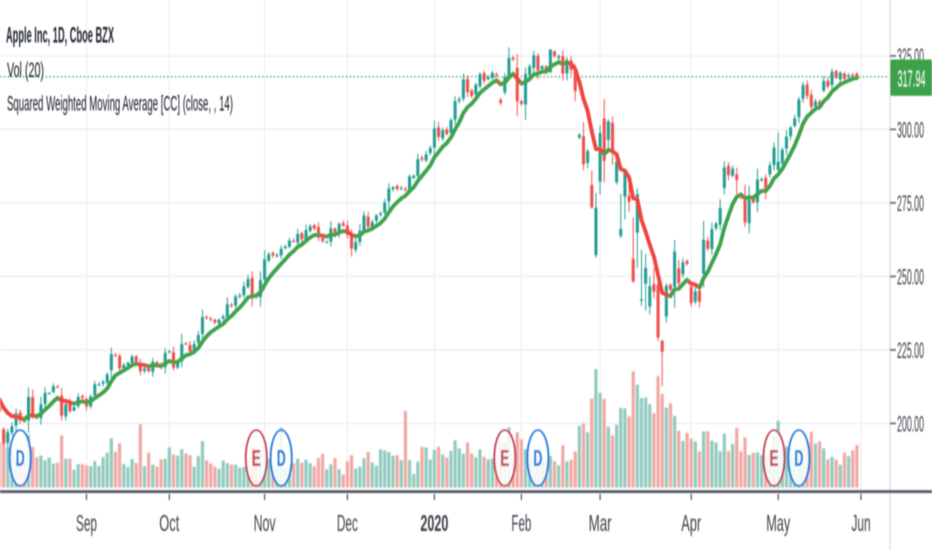  Describe the element at coordinates (25, 70) in the screenshot. I see `svg-text: Vol (20)` at that location.